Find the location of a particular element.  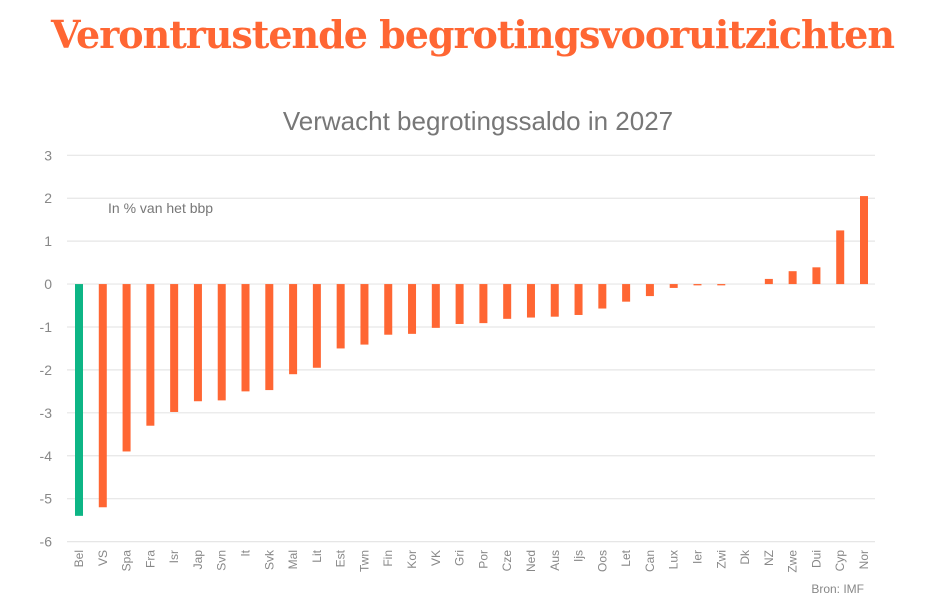

y-tick-label: -6 is located at coordinates (46, 542).